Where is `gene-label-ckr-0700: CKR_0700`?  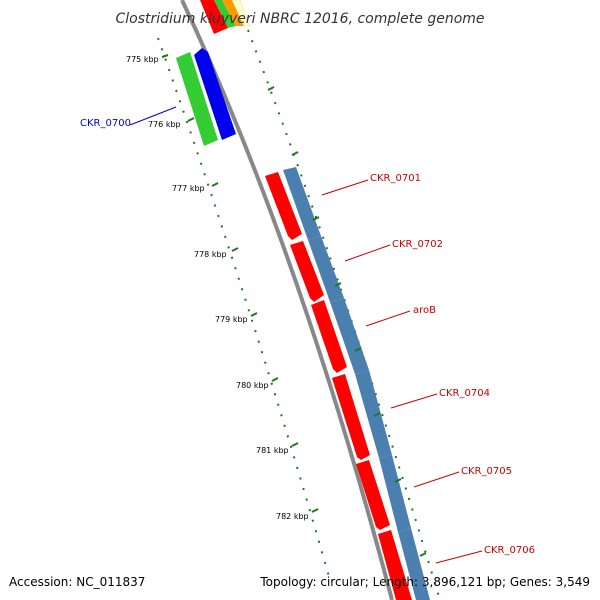
gene-label-ckr-0700: CKR_0700 is located at coordinates (105, 123).